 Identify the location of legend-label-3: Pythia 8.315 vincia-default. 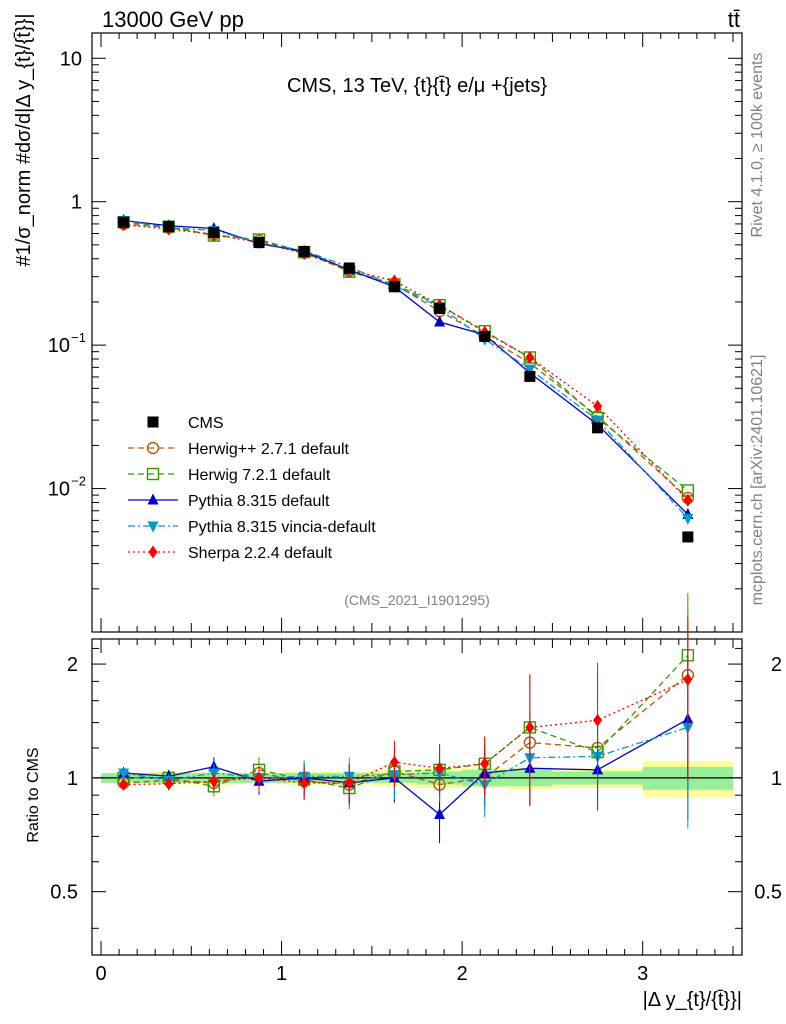
(282, 527).